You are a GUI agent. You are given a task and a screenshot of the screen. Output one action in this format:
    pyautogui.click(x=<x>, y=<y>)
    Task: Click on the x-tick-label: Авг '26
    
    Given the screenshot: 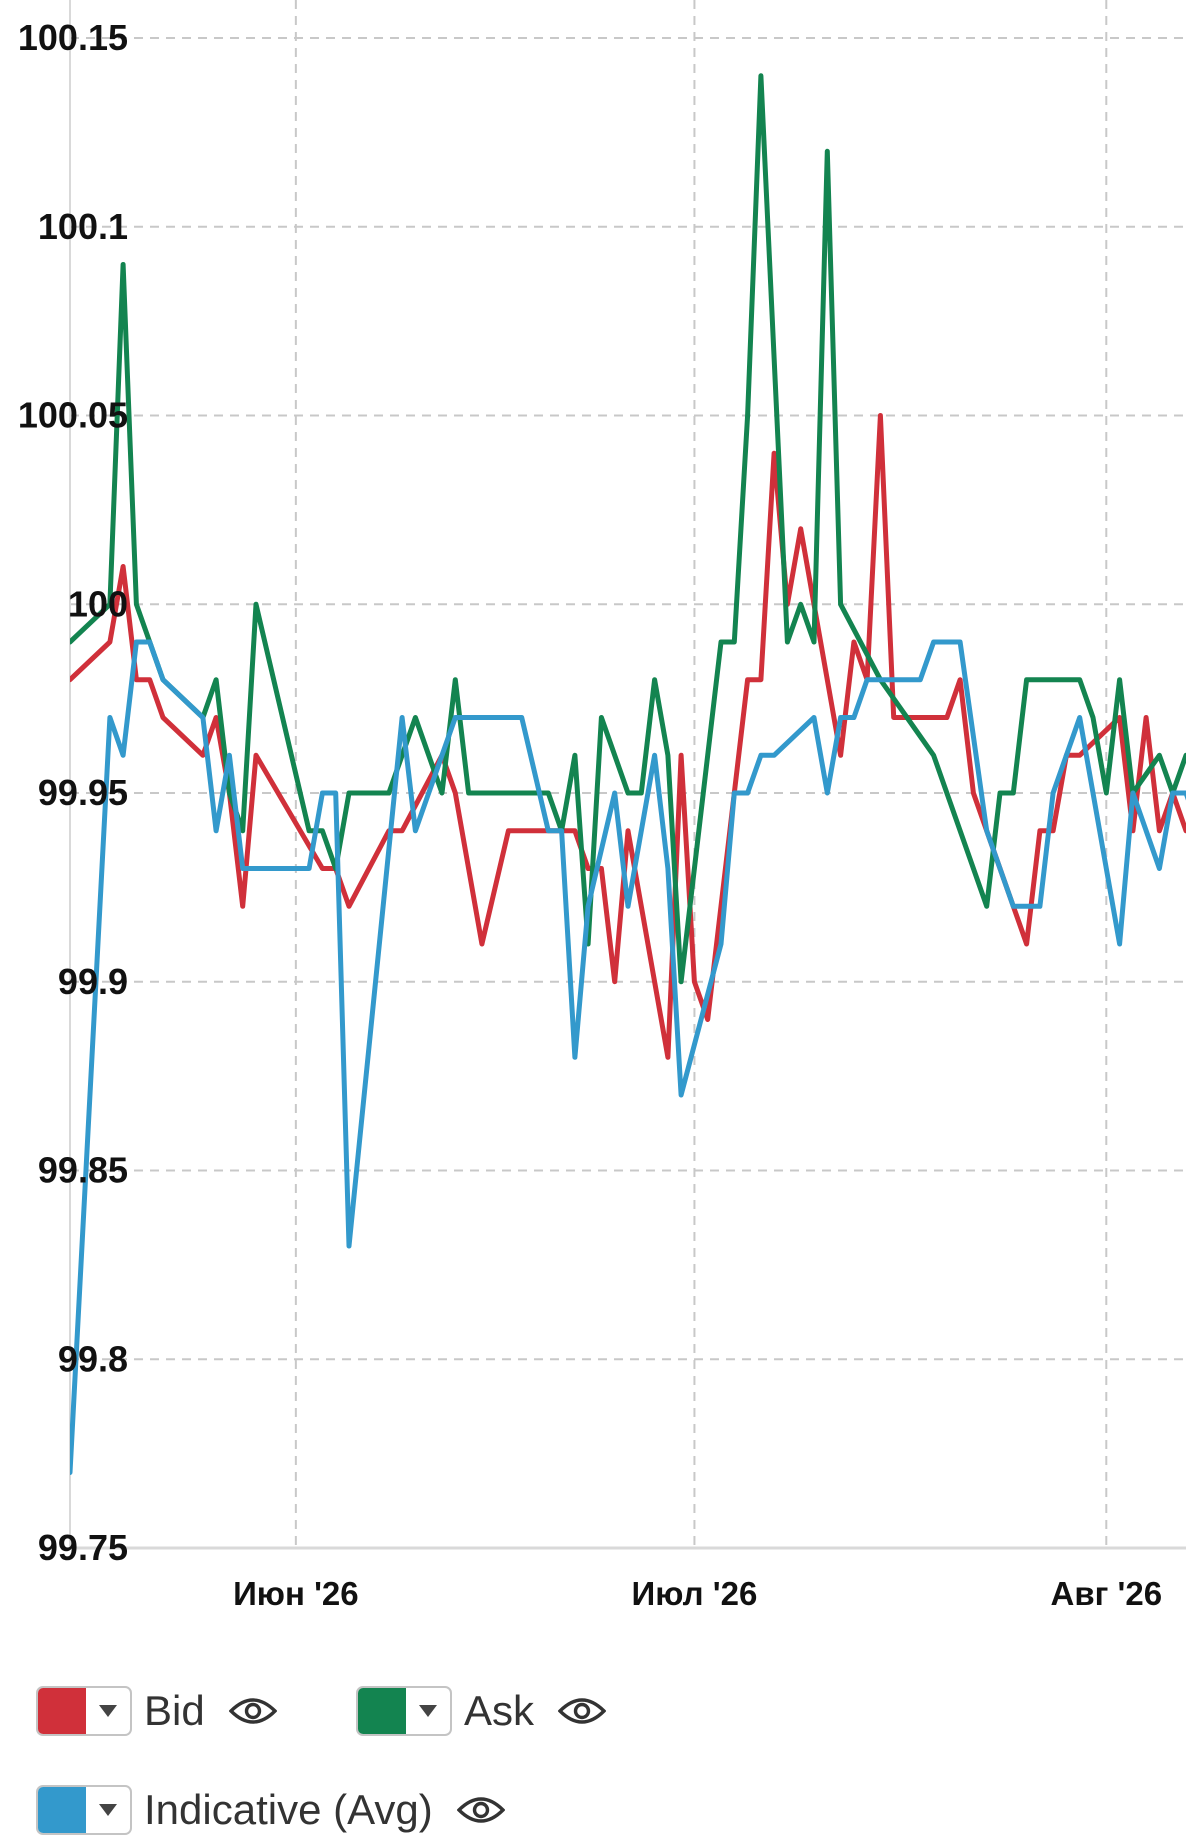 What is the action you would take?
    pyautogui.click(x=1106, y=1593)
    